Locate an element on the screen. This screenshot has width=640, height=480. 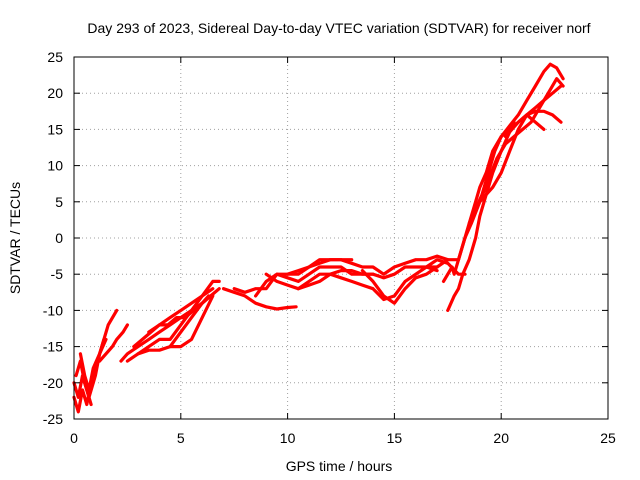
x-tick-label: 20 is located at coordinates (501, 438).